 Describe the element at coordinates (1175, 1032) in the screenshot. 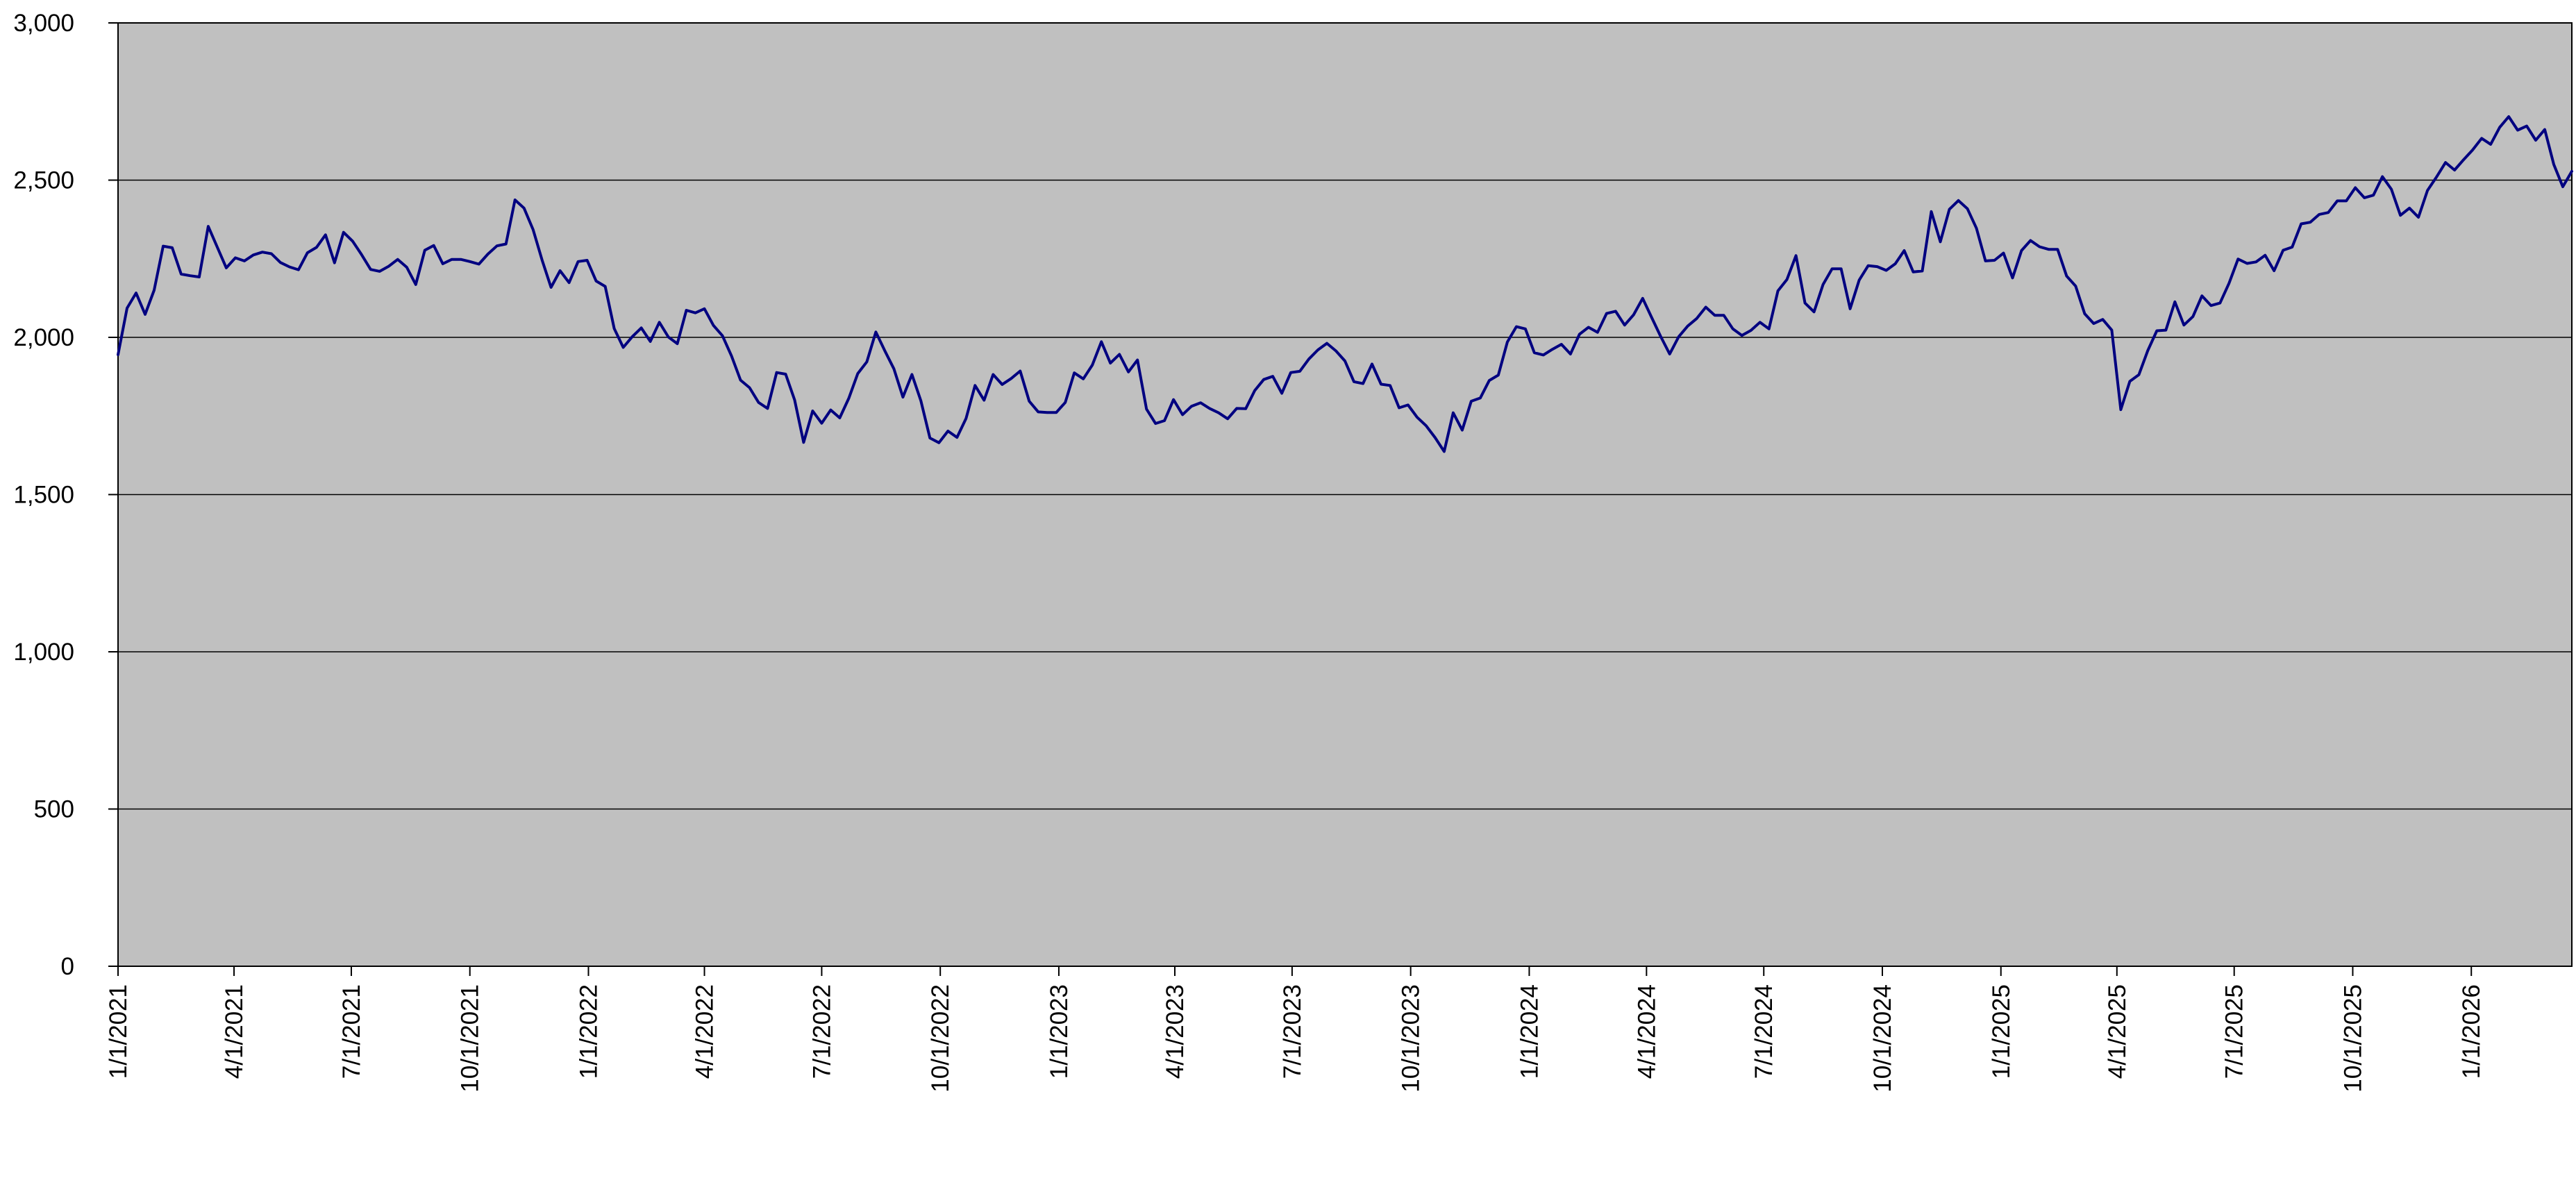

I see `x-axis-tick-label: 4/1/2023` at that location.